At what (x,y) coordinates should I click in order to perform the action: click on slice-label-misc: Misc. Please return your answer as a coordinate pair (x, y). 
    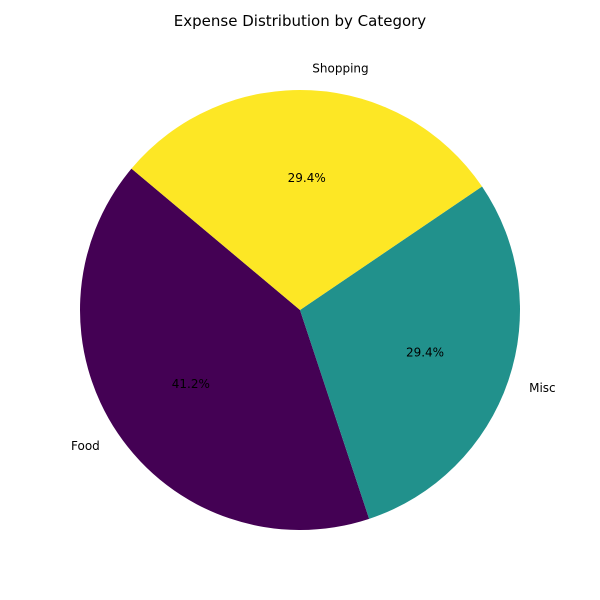
    Looking at the image, I should click on (542, 388).